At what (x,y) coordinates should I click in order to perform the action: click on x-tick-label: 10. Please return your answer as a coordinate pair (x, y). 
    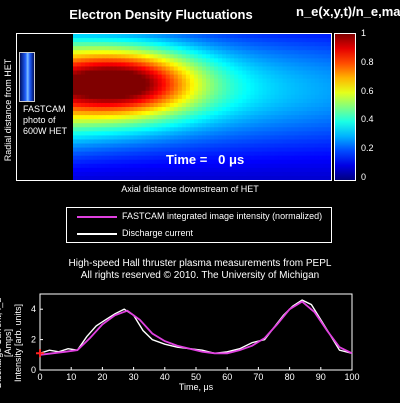
    Looking at the image, I should click on (71, 377).